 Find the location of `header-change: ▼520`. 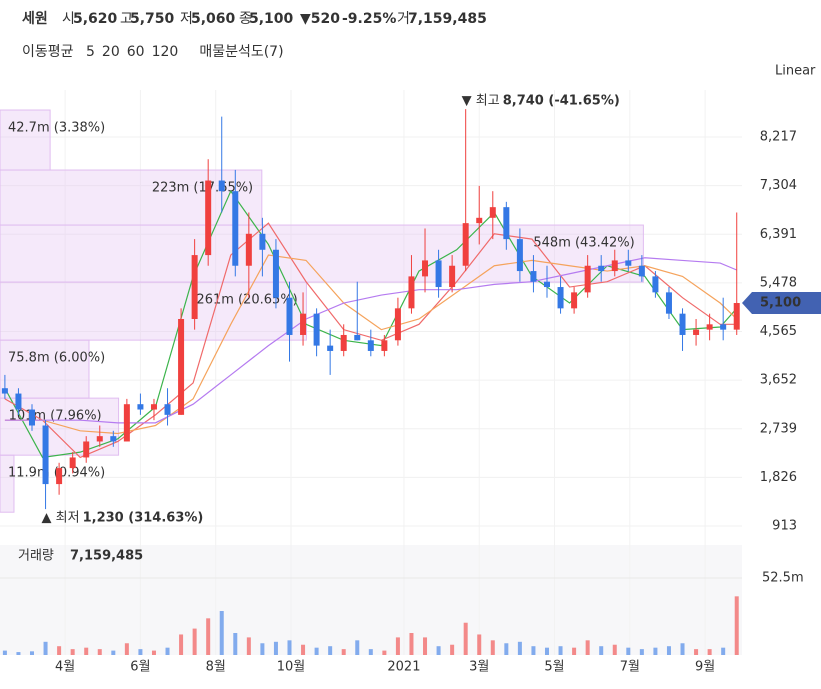

header-change: ▼520 is located at coordinates (320, 19).